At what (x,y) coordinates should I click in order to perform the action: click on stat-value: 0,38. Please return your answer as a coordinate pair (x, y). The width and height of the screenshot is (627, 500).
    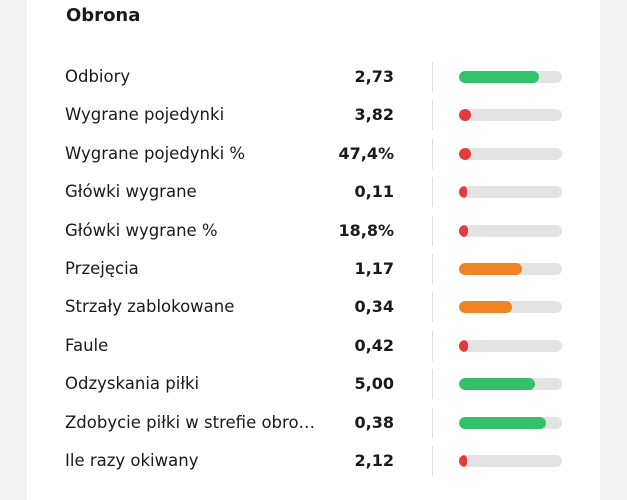
    Looking at the image, I should click on (374, 422).